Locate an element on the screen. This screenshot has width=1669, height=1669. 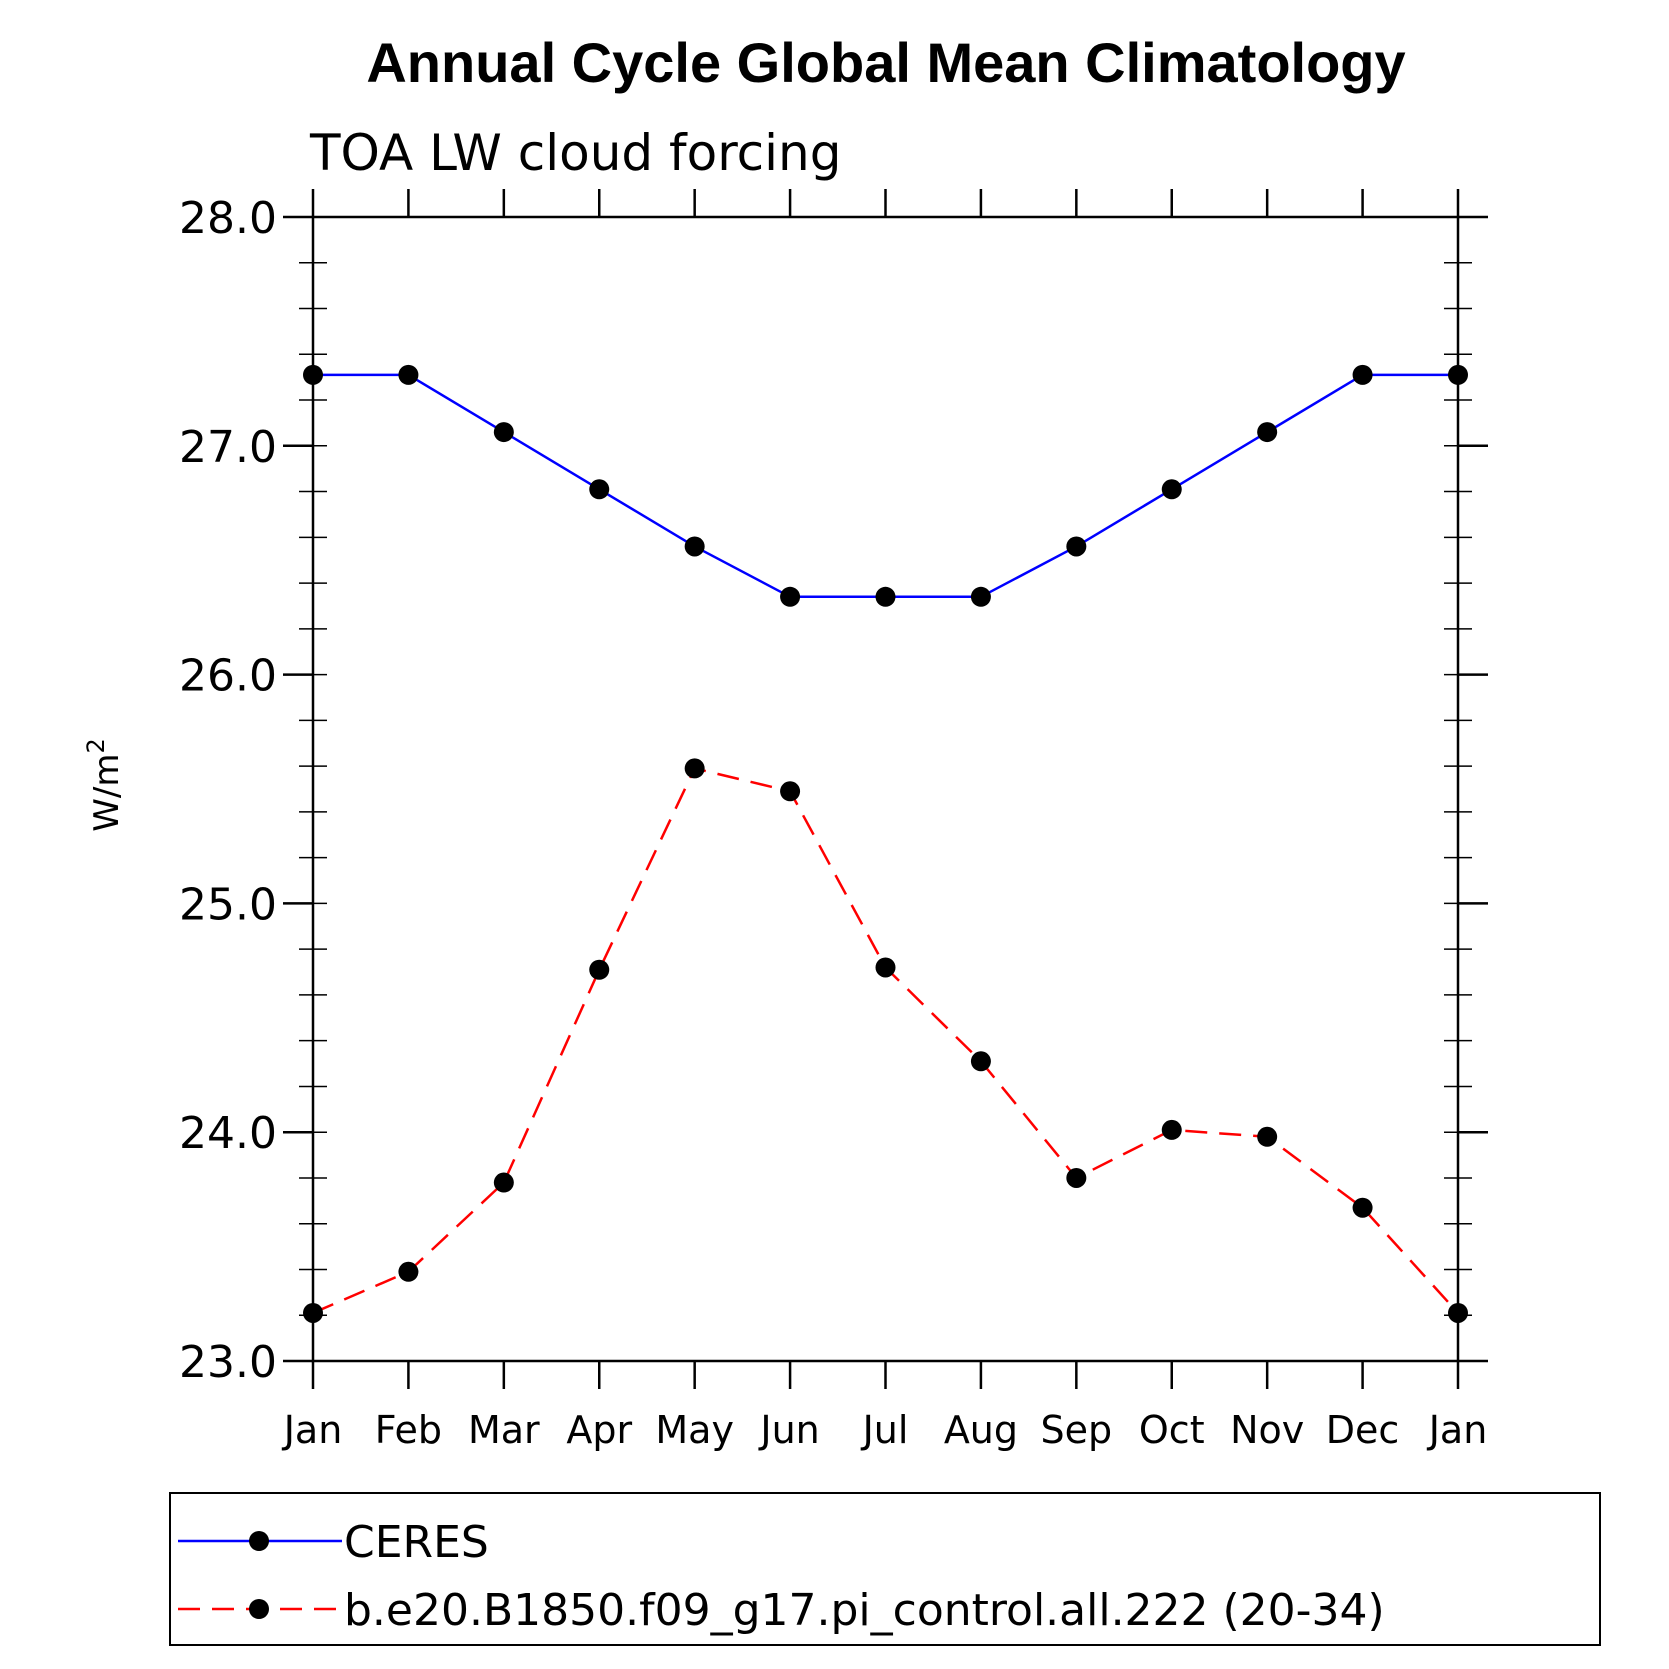
y-axis-label-sup: 2 is located at coordinates (96, 745).